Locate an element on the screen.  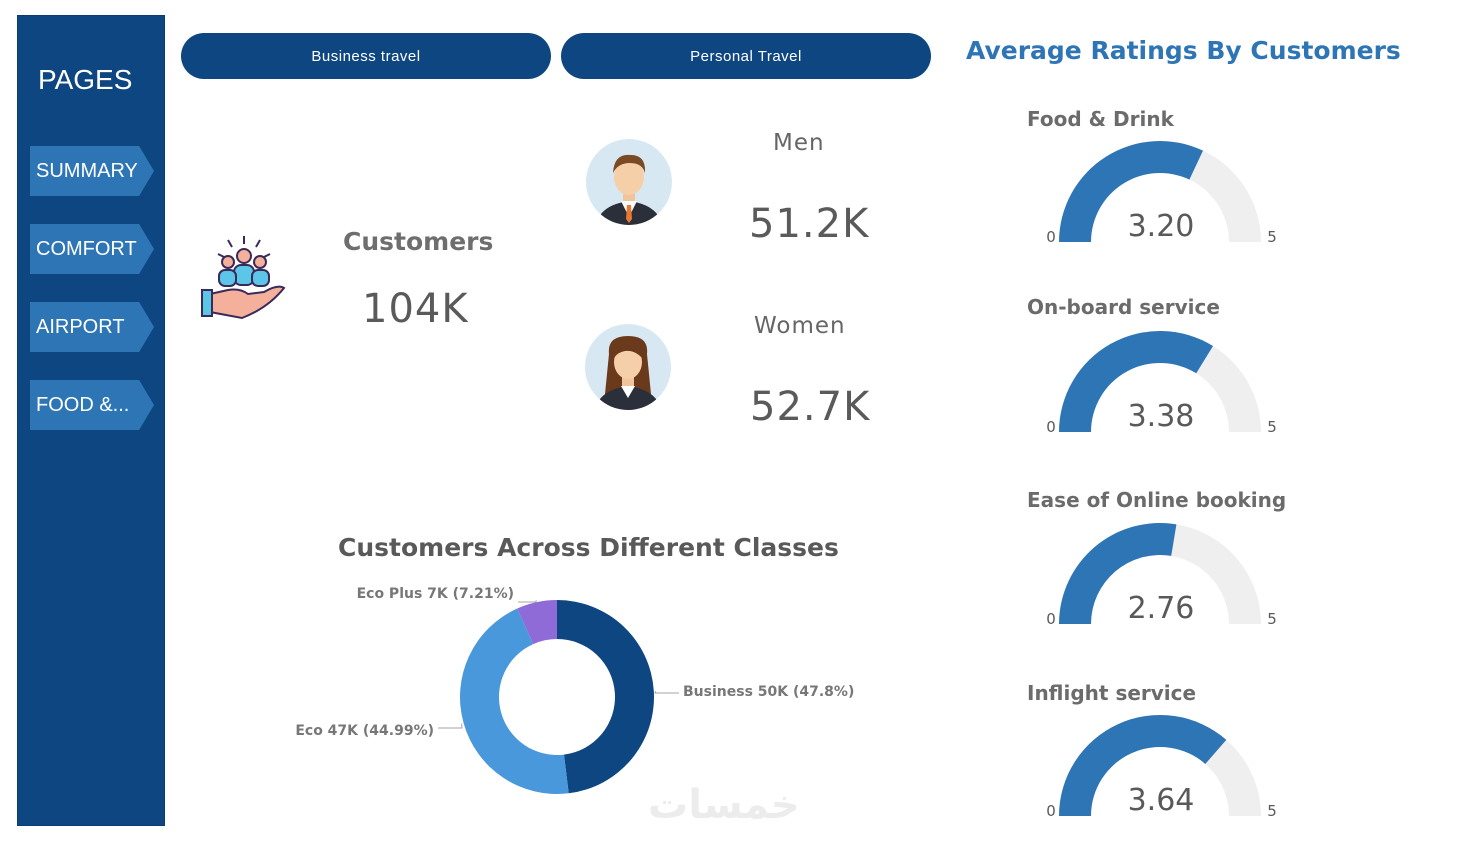
gauge-online-booking: 2.76 0 5 is located at coordinates (1160, 570).